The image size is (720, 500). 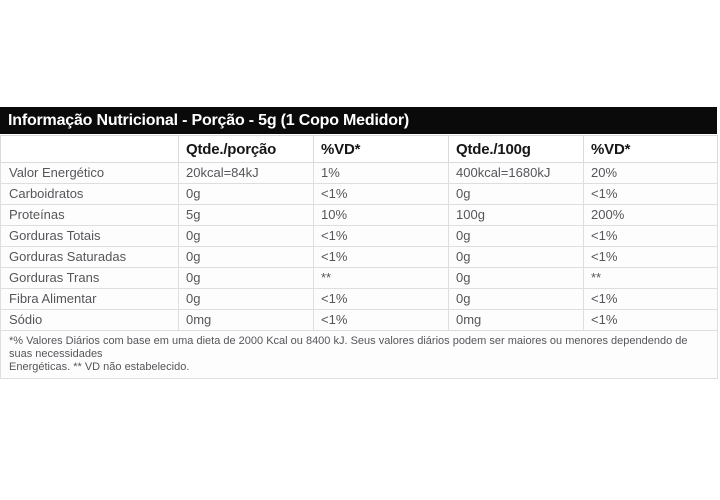 What do you see at coordinates (89, 236) in the screenshot?
I see `row-label: Gorduras Totais` at bounding box center [89, 236].